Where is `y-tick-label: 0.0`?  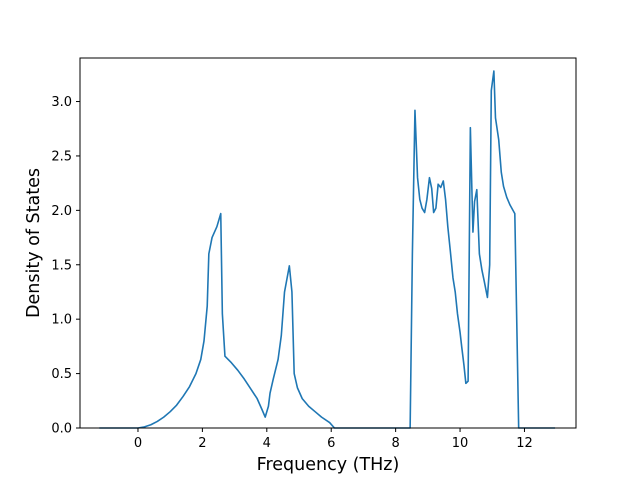
y-tick-label: 0.0 is located at coordinates (61, 429).